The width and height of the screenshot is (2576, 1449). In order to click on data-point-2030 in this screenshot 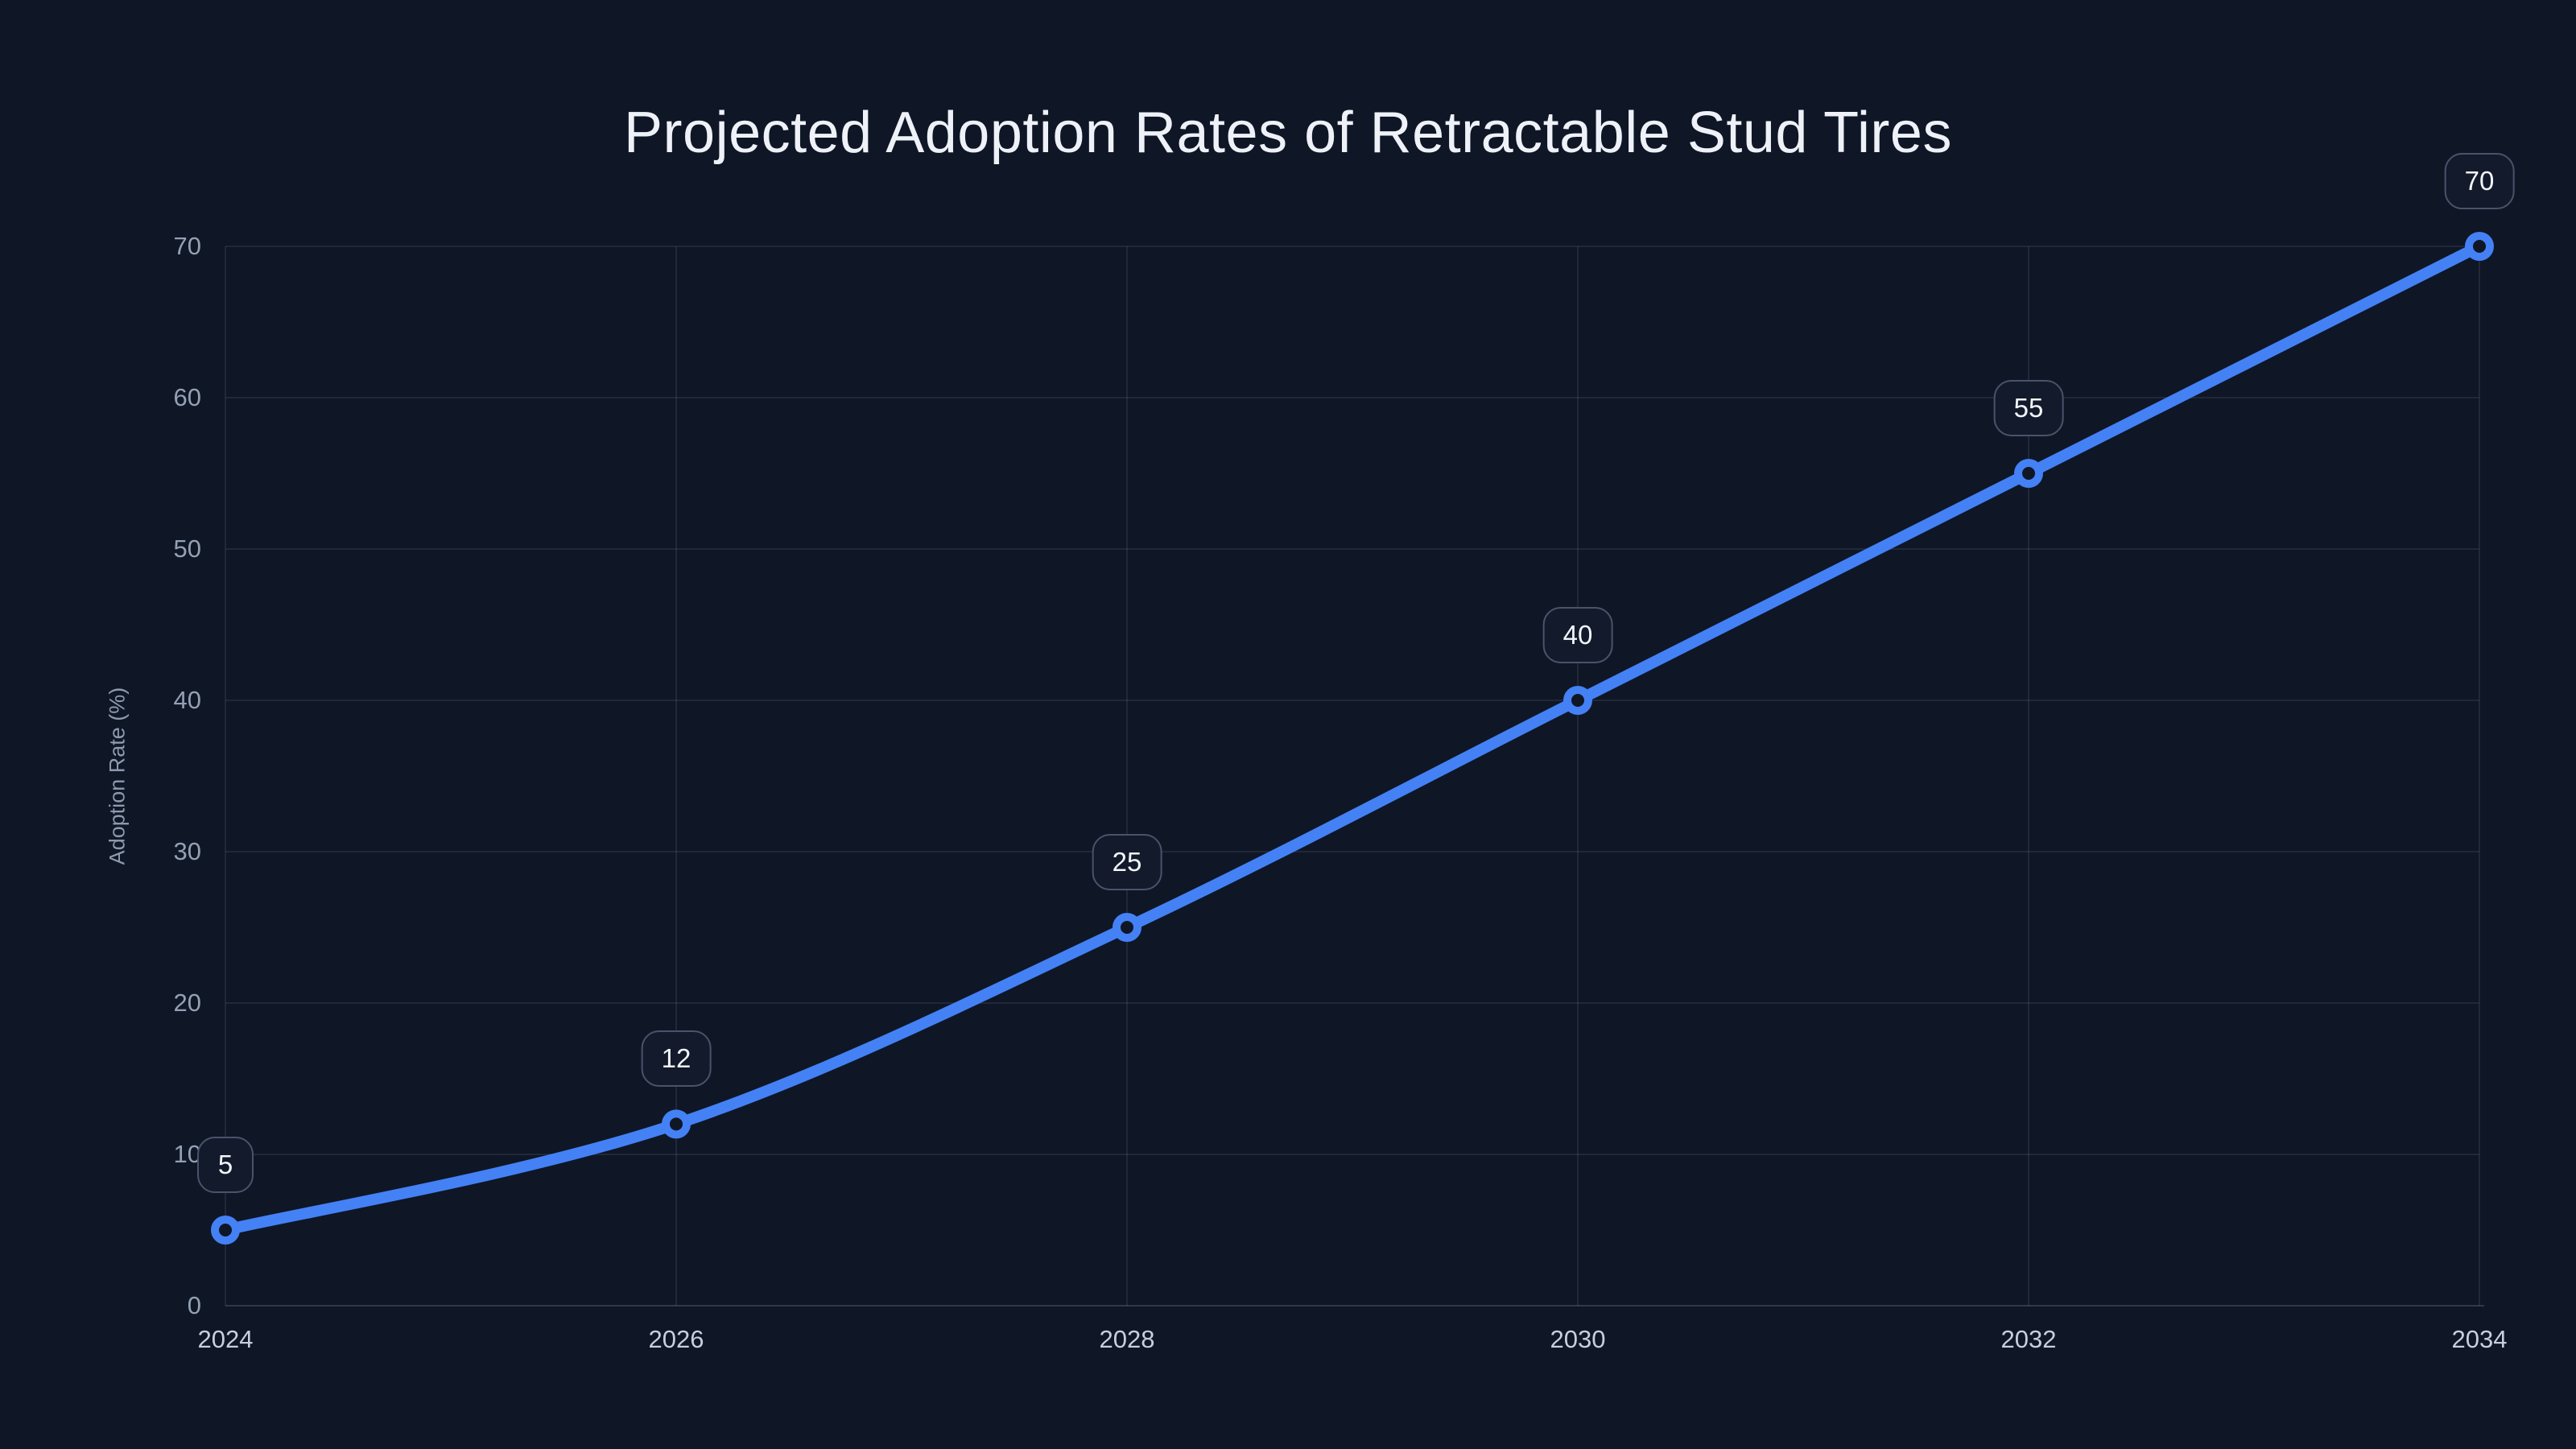, I will do `click(1577, 700)`.